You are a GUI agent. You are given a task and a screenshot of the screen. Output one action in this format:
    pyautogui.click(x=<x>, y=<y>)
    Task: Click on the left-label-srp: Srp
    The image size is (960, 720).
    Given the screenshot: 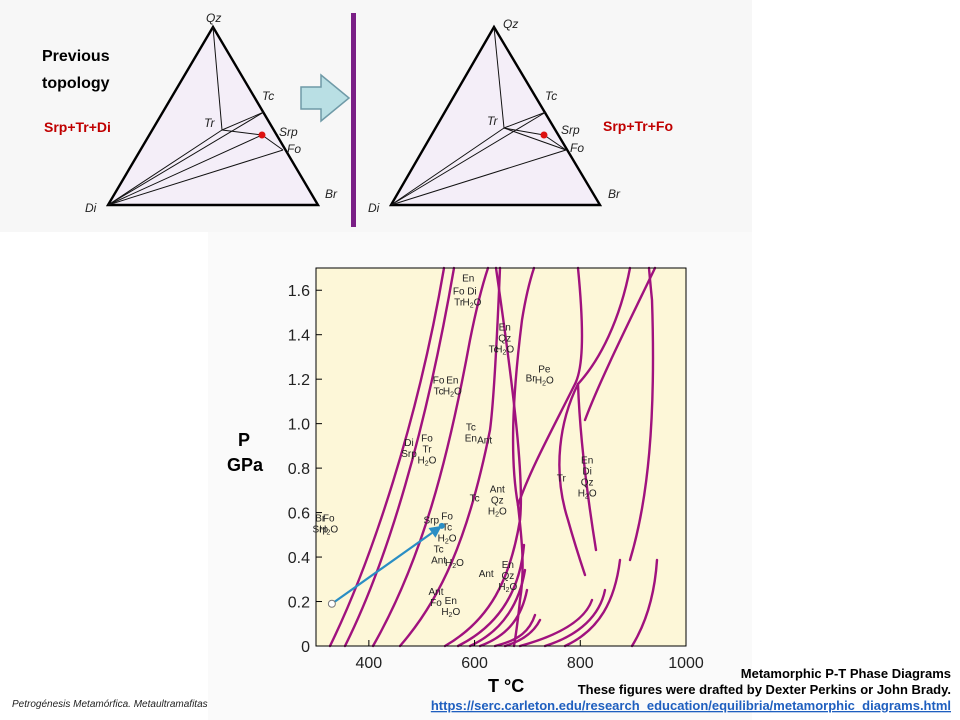 What is the action you would take?
    pyautogui.click(x=288, y=132)
    